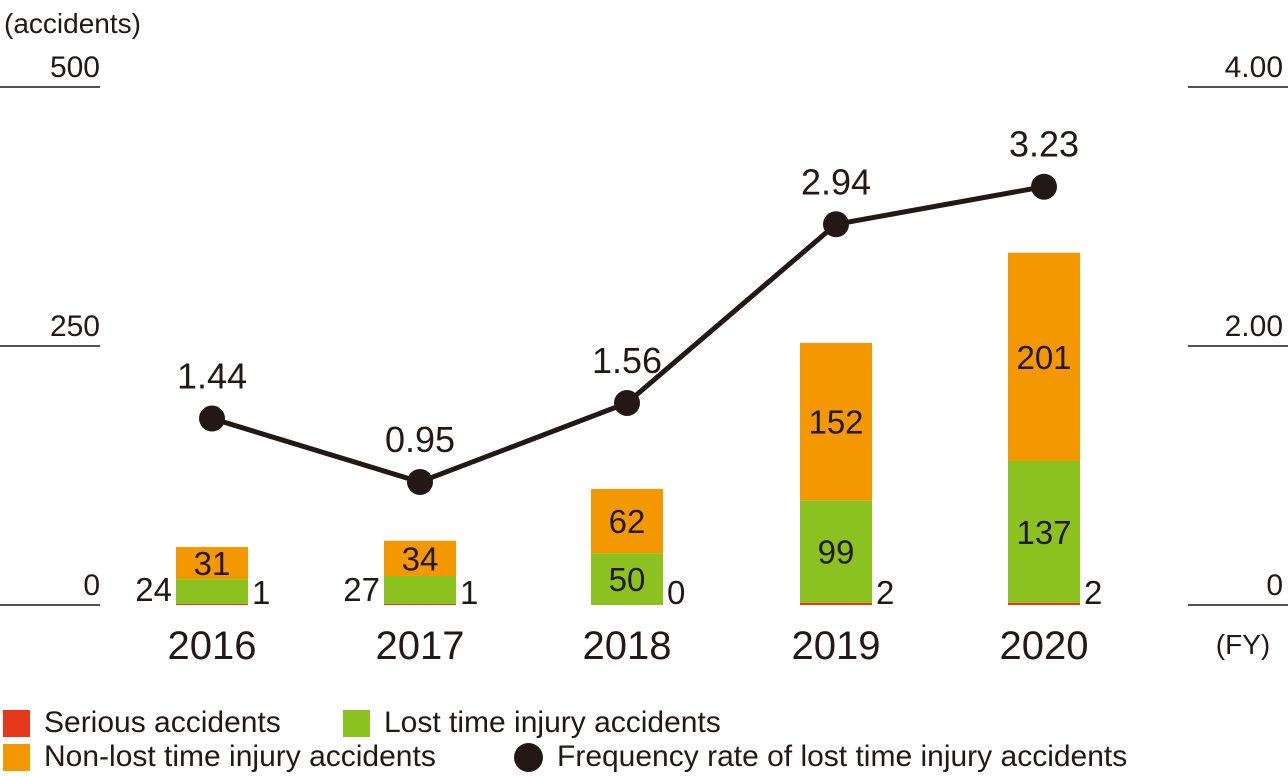 The image size is (1288, 776). What do you see at coordinates (212, 646) in the screenshot?
I see `x-tick-label: 2016` at bounding box center [212, 646].